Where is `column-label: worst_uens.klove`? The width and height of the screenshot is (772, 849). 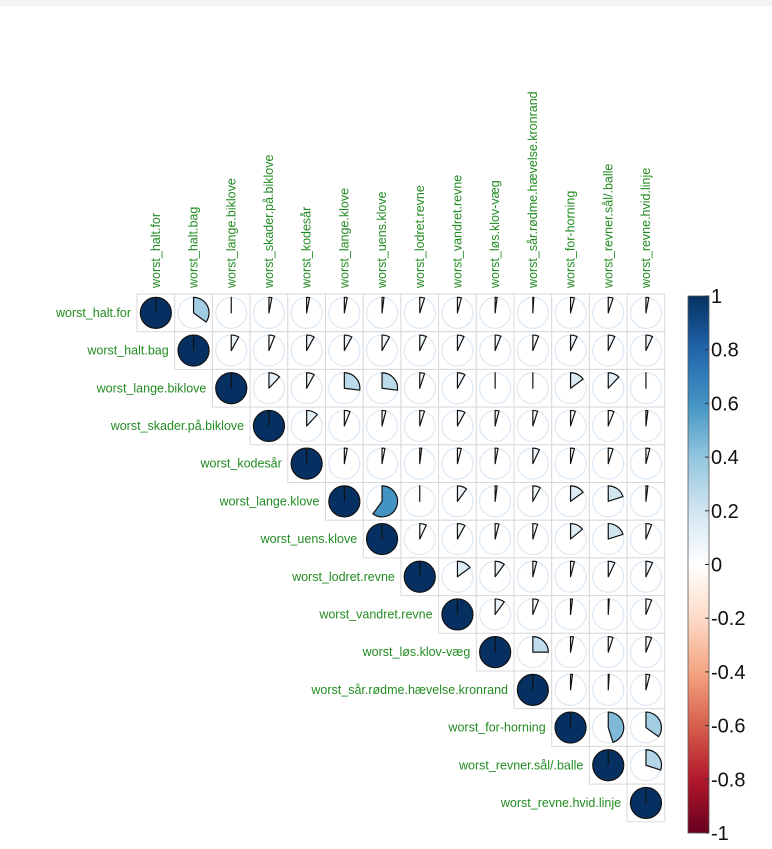
column-label: worst_uens.klove is located at coordinates (382, 240).